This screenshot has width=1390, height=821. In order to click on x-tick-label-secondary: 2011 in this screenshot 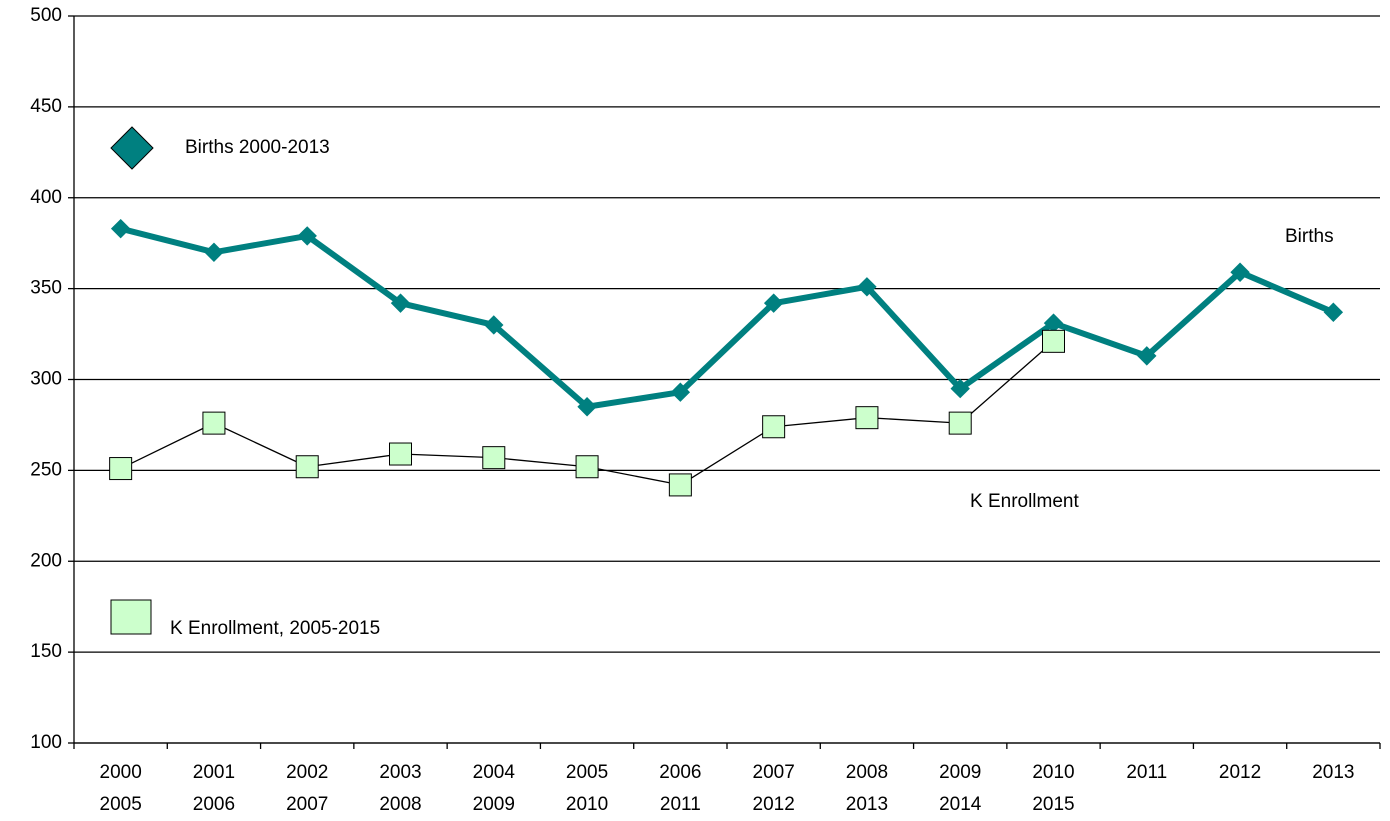, I will do `click(680, 804)`.